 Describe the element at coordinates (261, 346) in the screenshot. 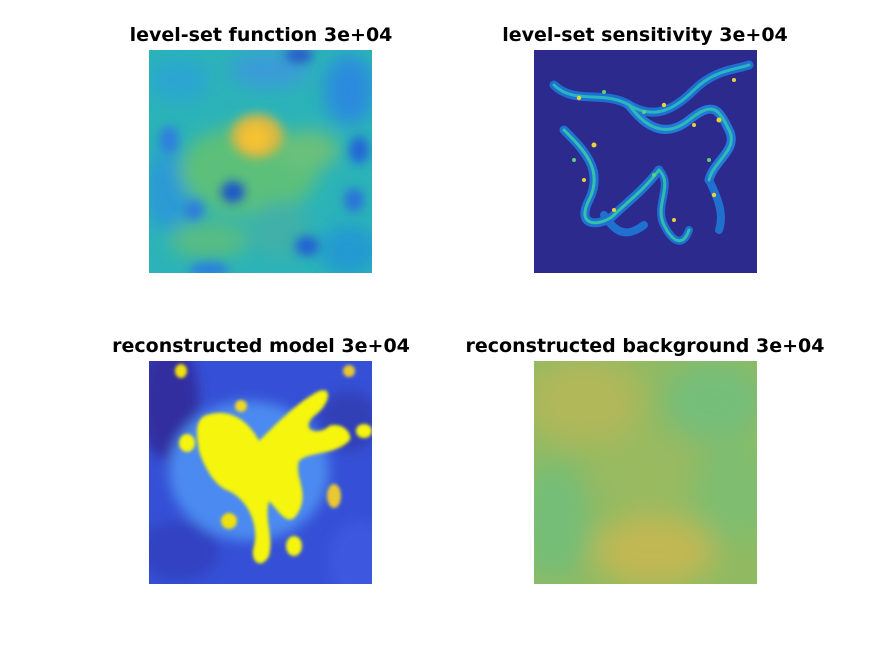

I see `panel-title: reconstructed model 3e+04` at that location.